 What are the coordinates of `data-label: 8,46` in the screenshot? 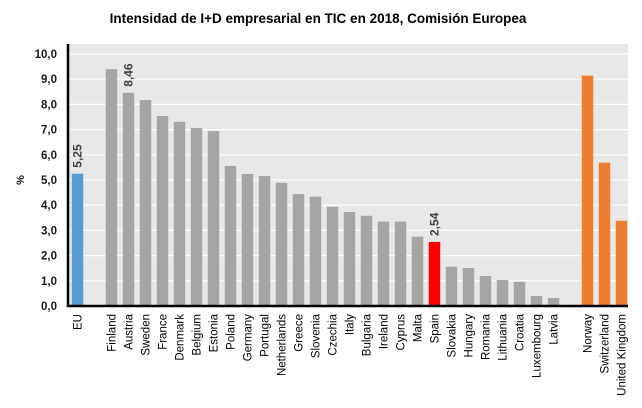 It's located at (129, 75).